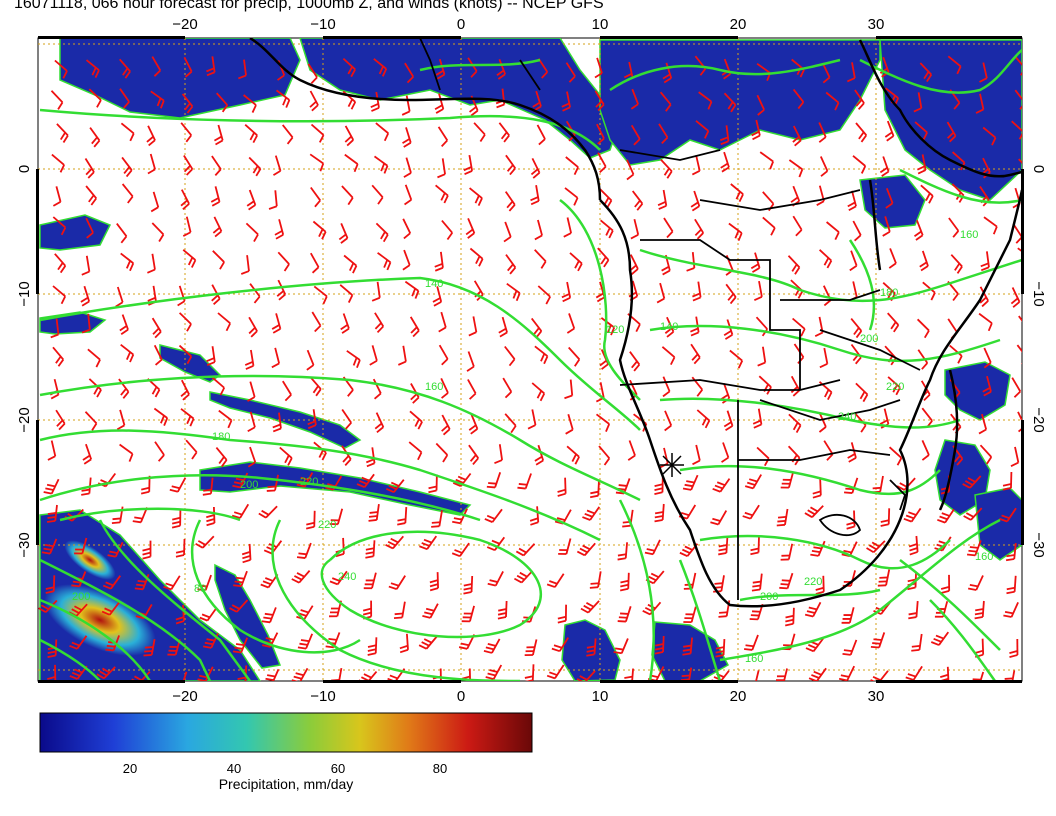  What do you see at coordinates (286, 784) in the screenshot?
I see `colorbar-label: Precipitation, mm/day` at bounding box center [286, 784].